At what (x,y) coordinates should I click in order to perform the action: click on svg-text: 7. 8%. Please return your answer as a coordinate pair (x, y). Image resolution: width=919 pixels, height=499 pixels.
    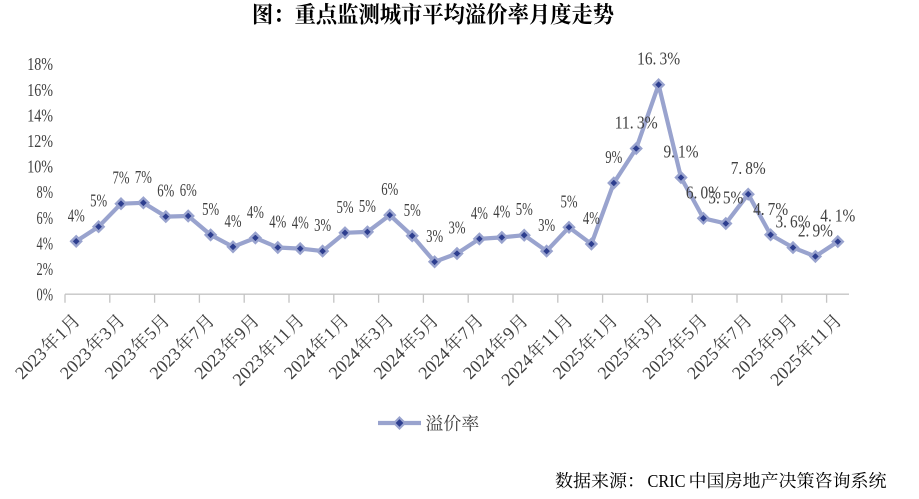
    Looking at the image, I should click on (748, 168).